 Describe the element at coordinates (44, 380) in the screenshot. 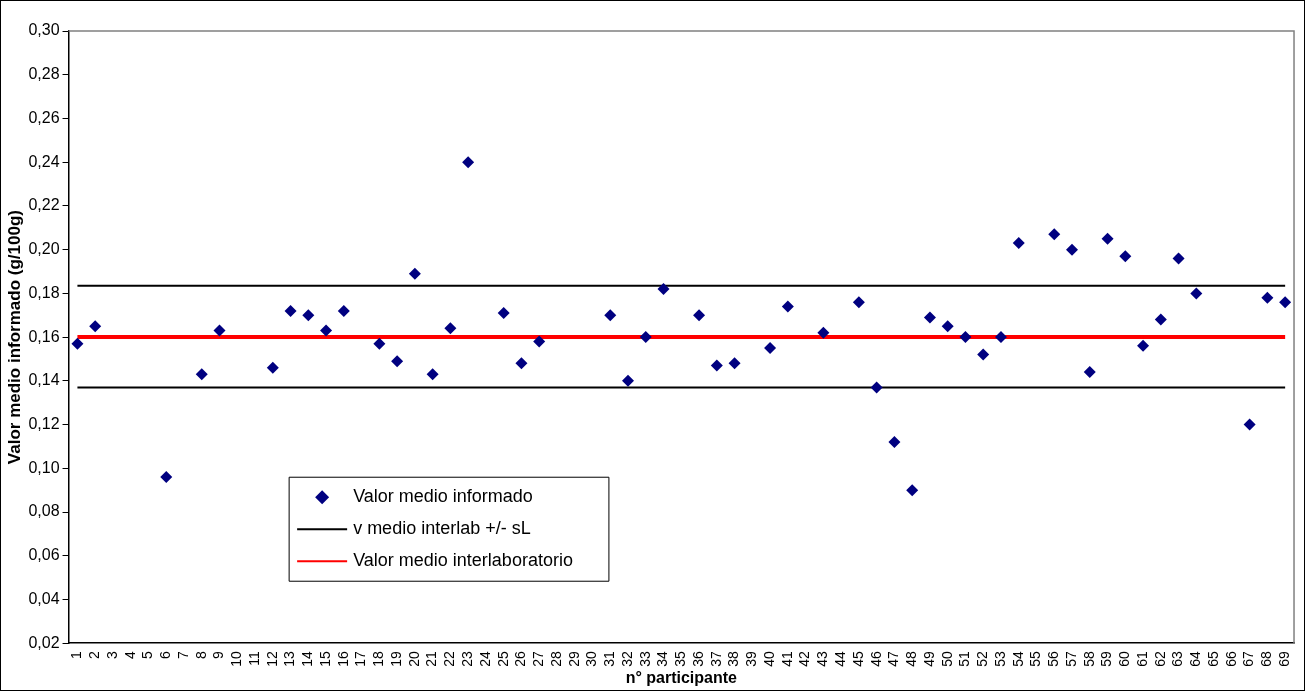

I see `y-tick-label: 0,14` at that location.